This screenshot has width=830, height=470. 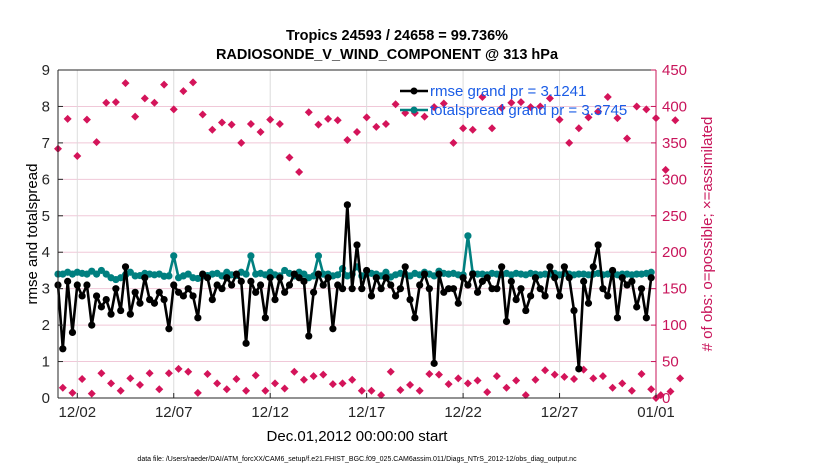 What do you see at coordinates (46, 216) in the screenshot?
I see `y-tick-label: 5` at bounding box center [46, 216].